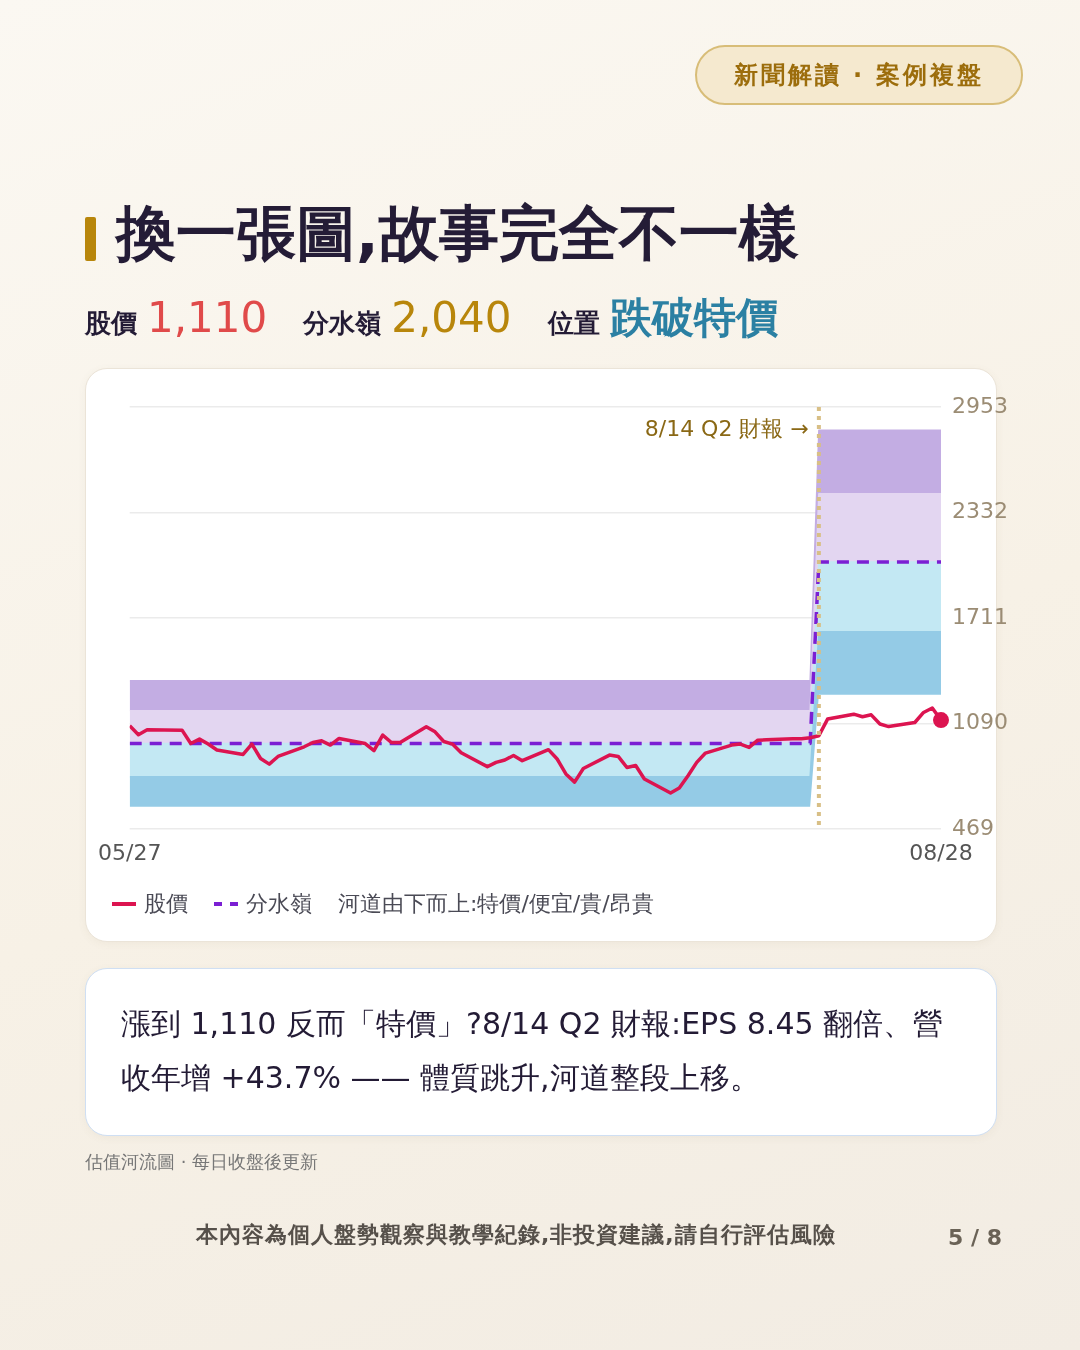 This screenshot has height=1350, width=1080. Describe the element at coordinates (279, 904) in the screenshot. I see `legend-label: 分水嶺` at that location.